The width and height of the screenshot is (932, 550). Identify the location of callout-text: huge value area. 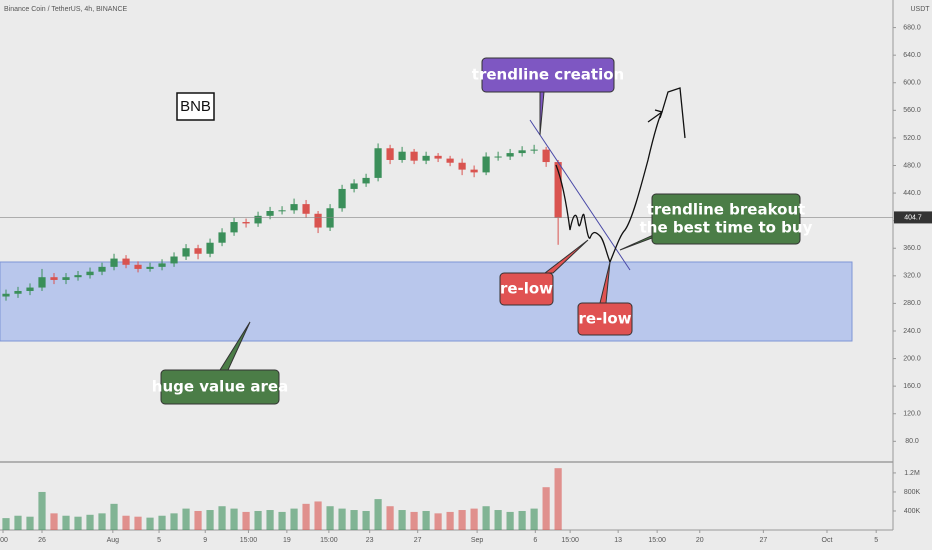
(220, 387).